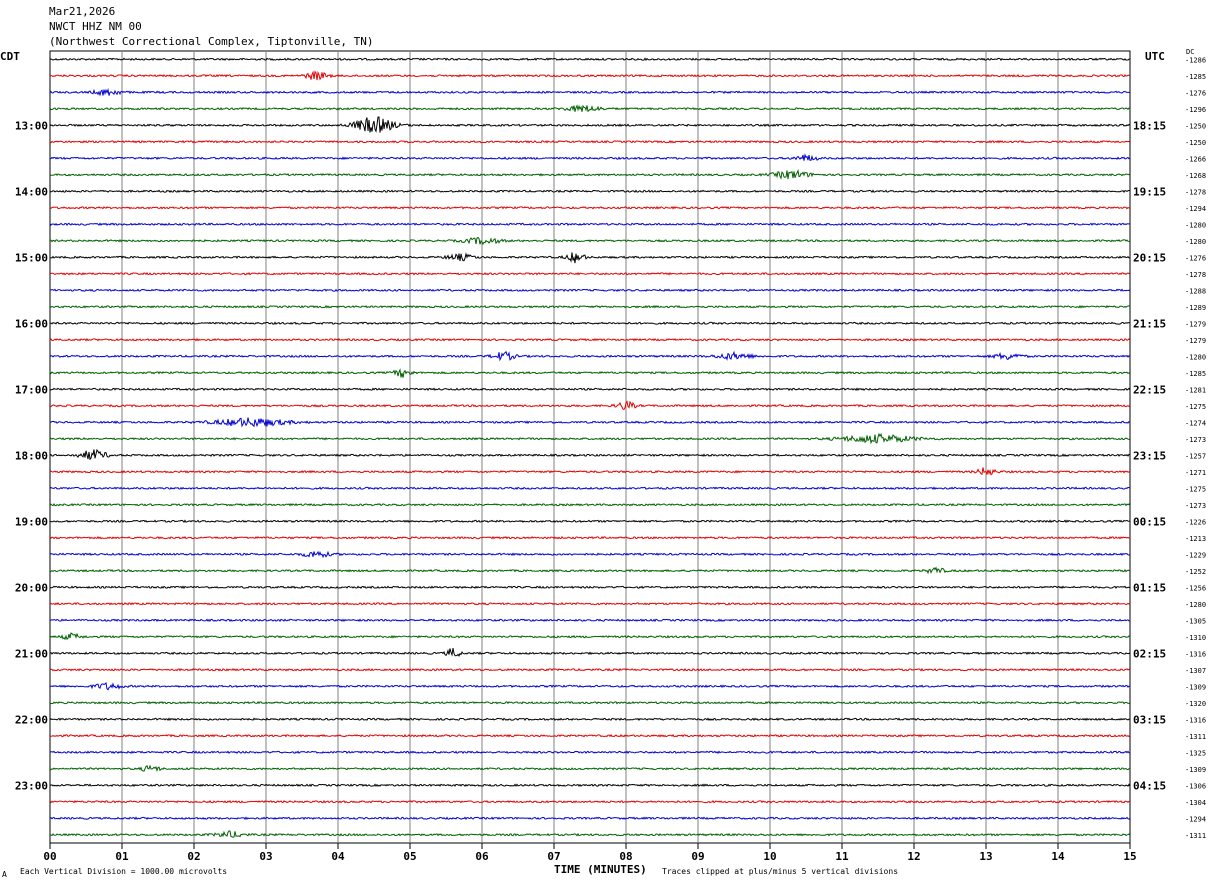 The image size is (1210, 886). Describe the element at coordinates (1149, 587) in the screenshot. I see `utc-hour-label: 01:15` at that location.